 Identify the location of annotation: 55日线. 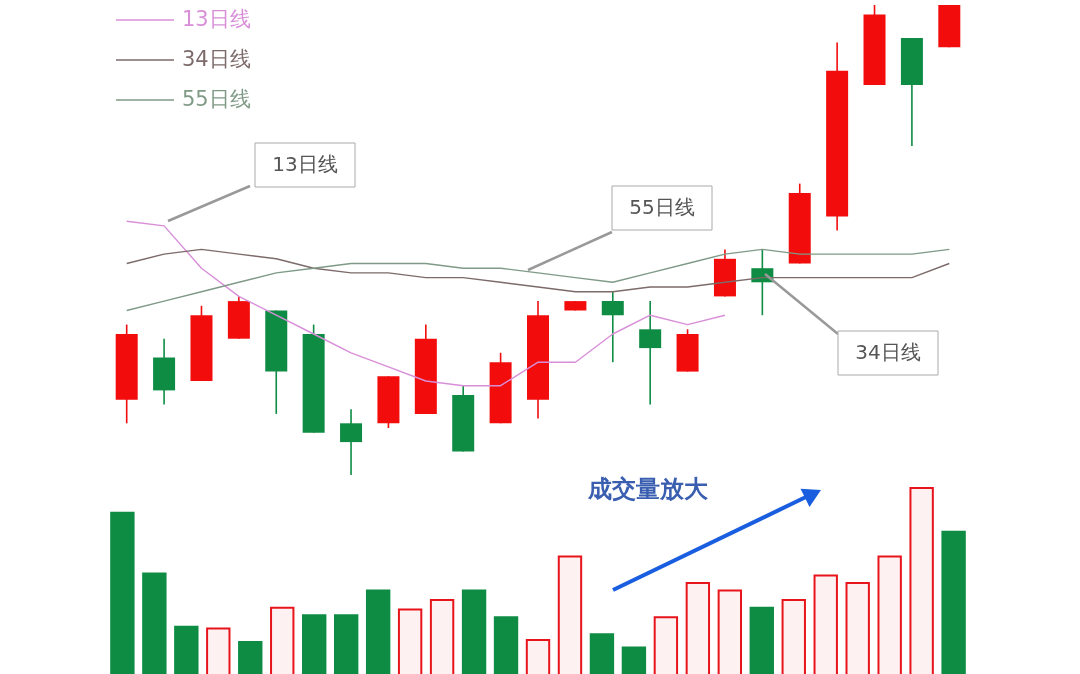
(662, 207).